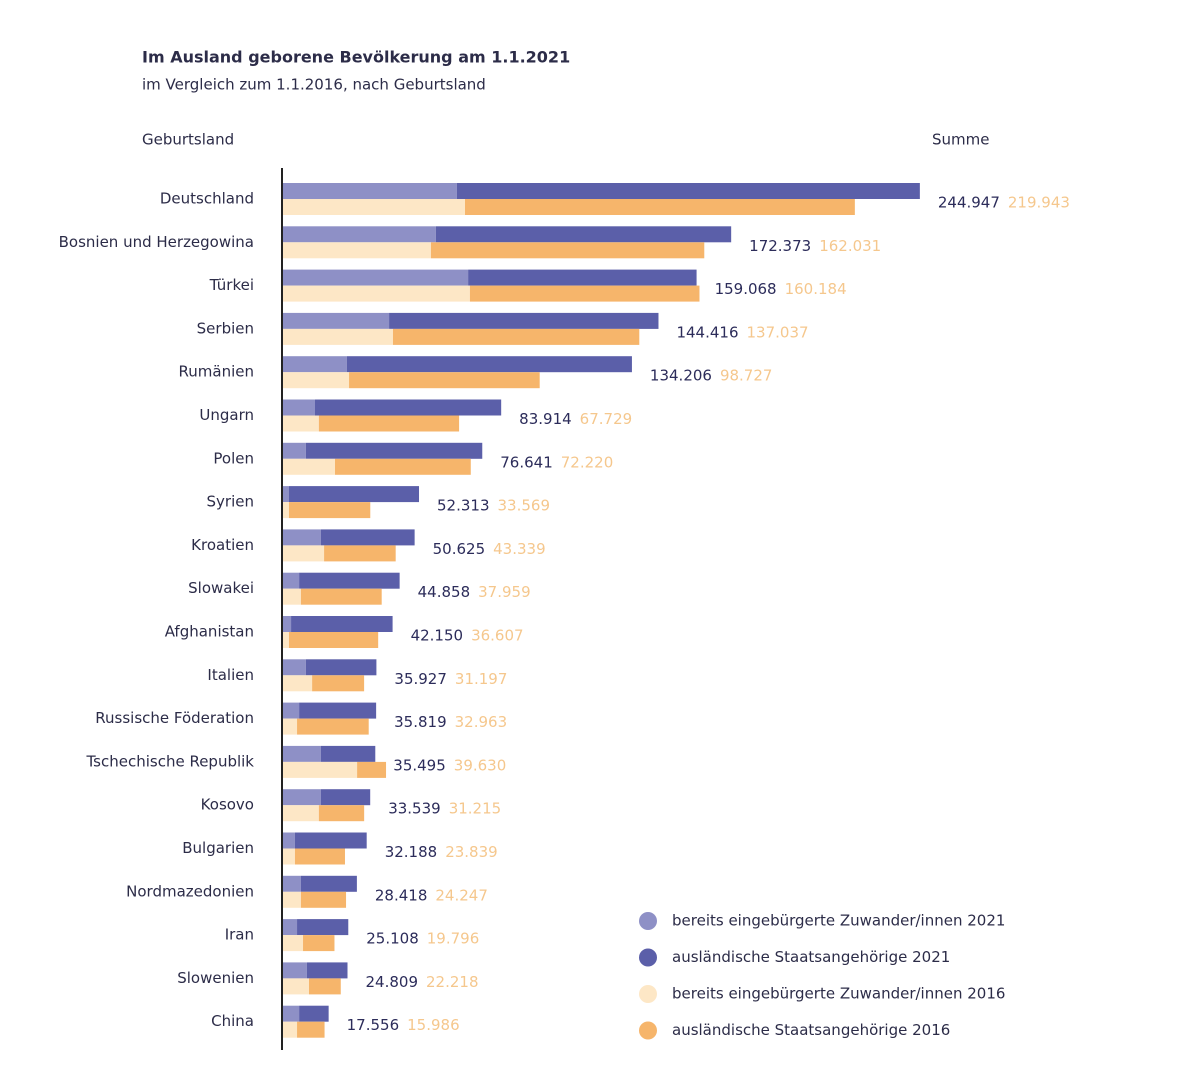 The image size is (1204, 1092). What do you see at coordinates (444, 592) in the screenshot?
I see `total-label-2021: 44.858` at bounding box center [444, 592].